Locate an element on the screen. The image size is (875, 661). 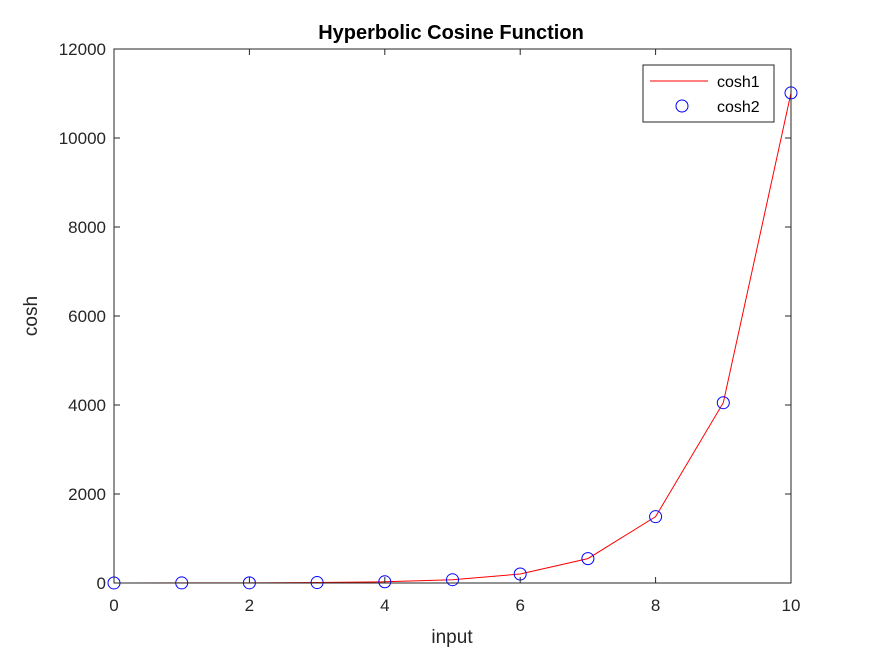
x-tick-label: 10 is located at coordinates (791, 605).